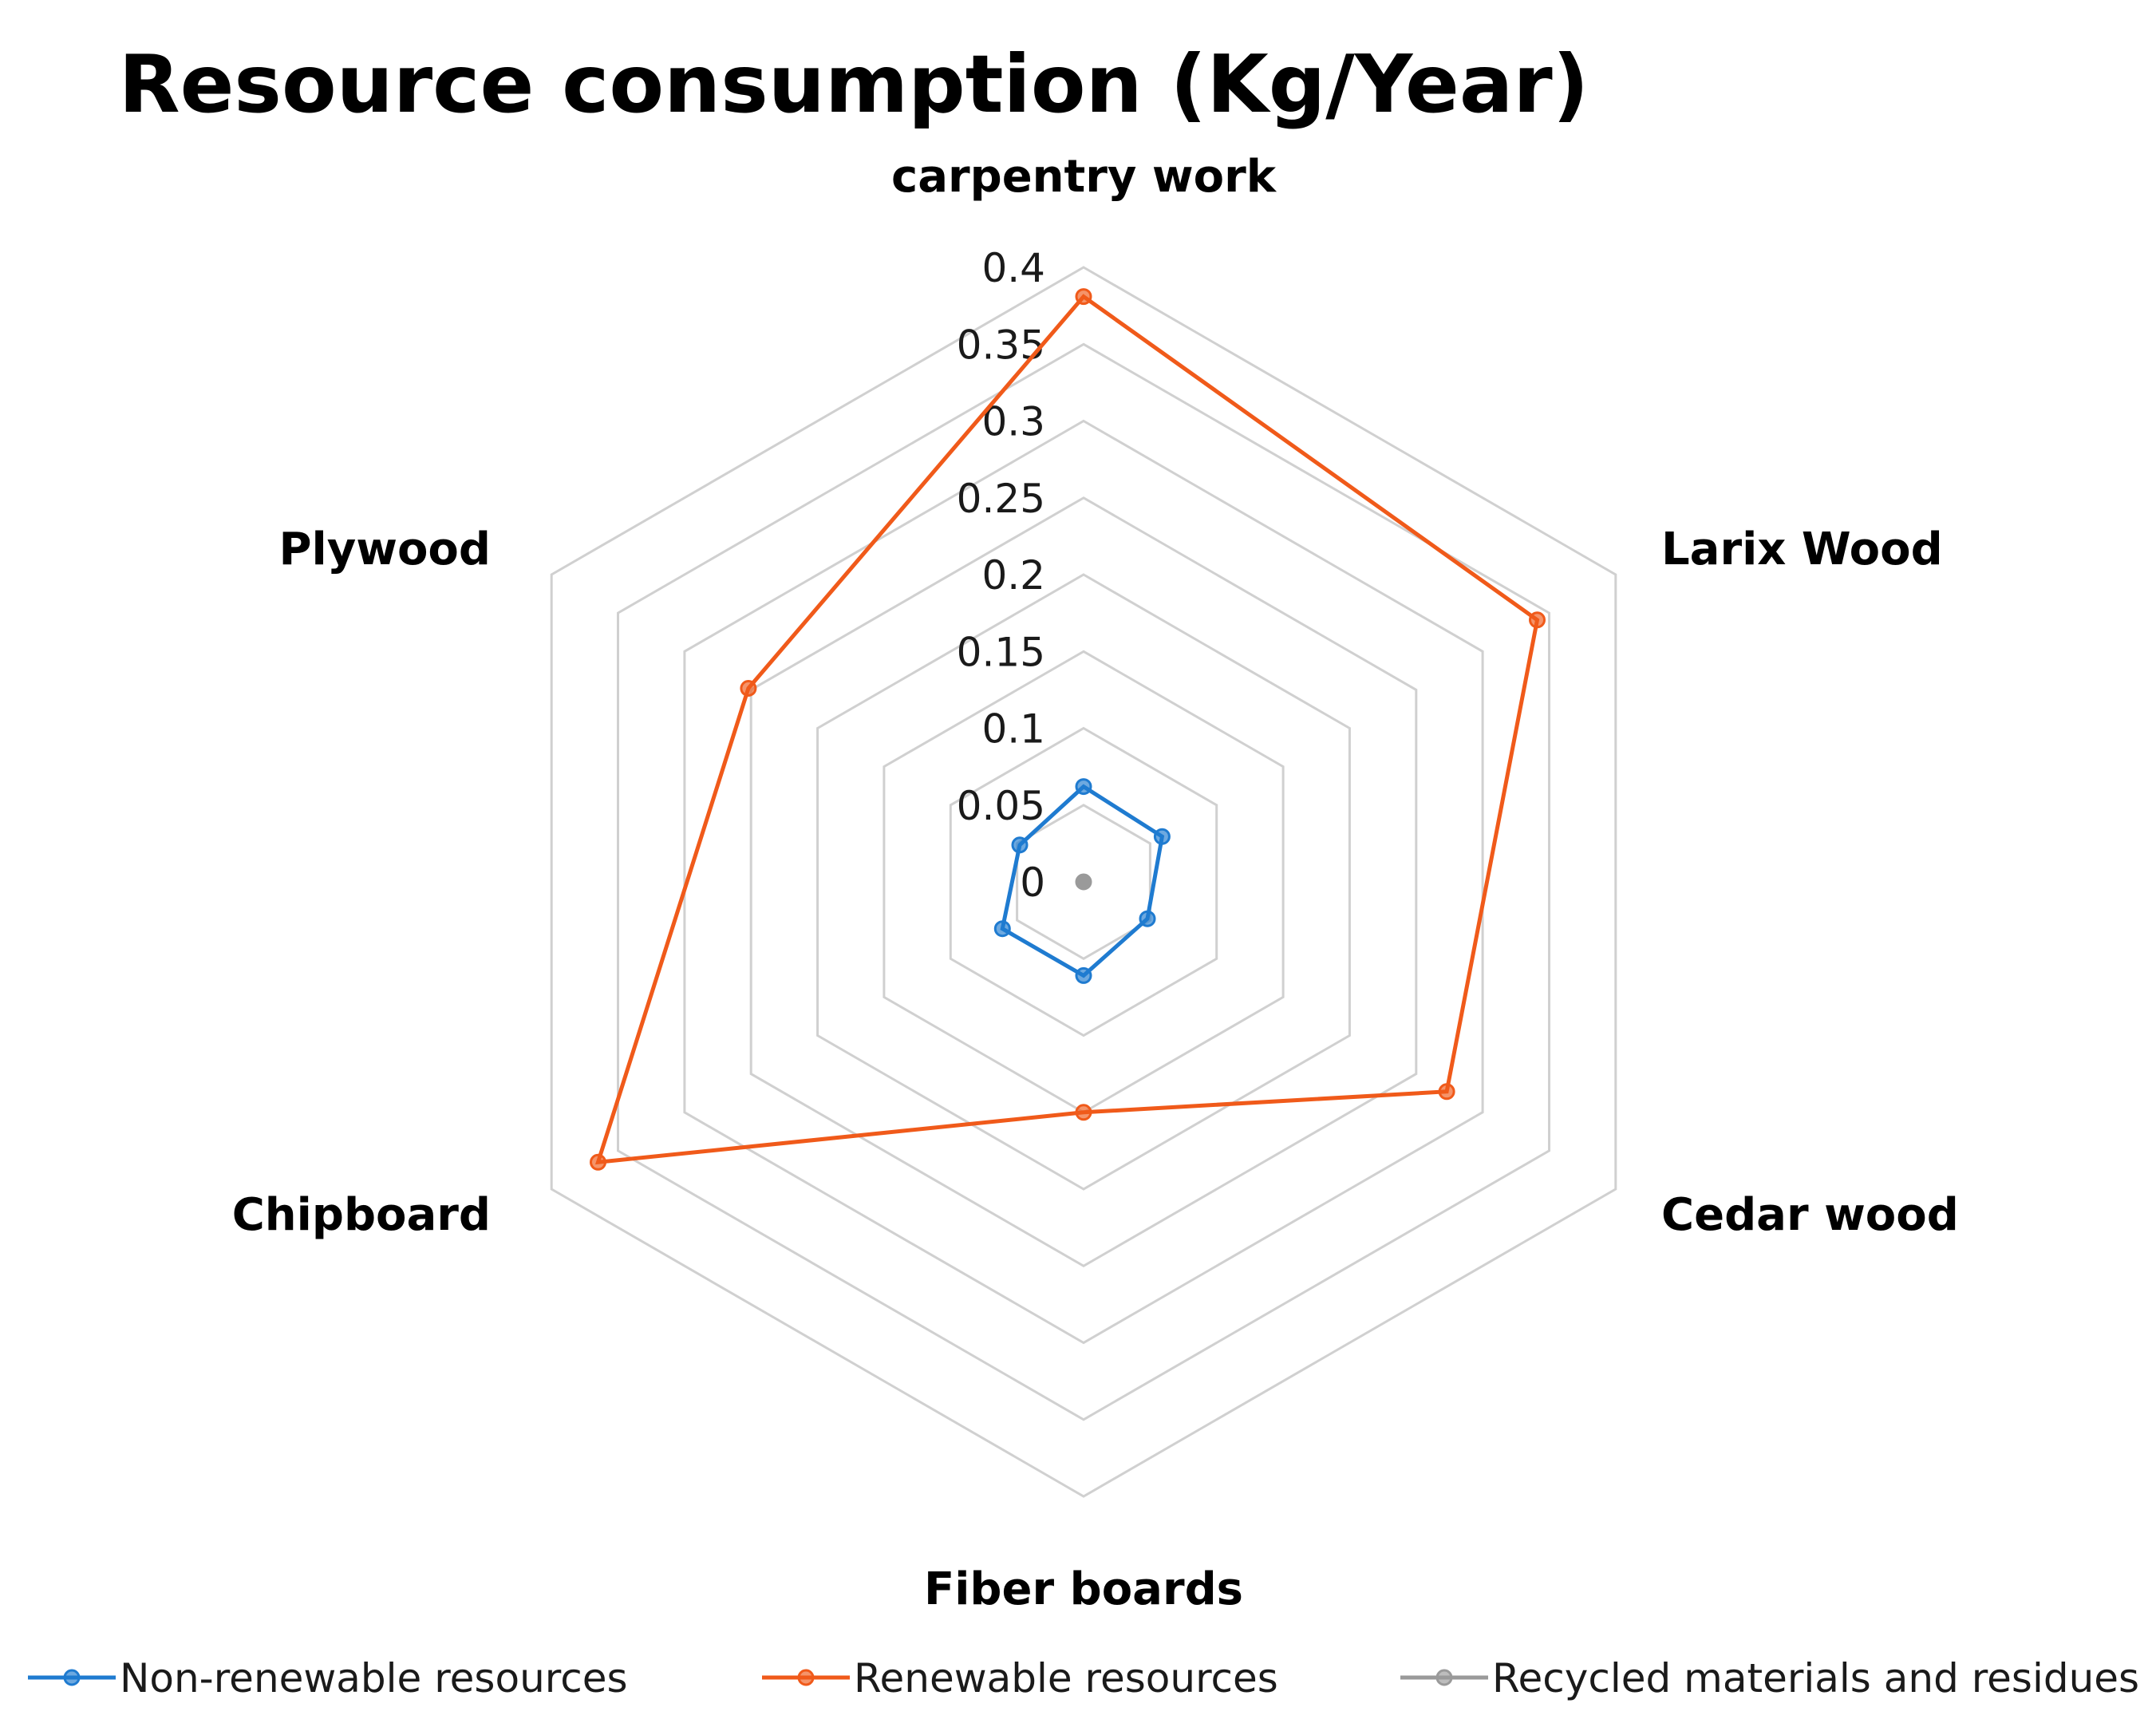 The width and height of the screenshot is (2156, 1731). What do you see at coordinates (1001, 345) in the screenshot?
I see `tick-label: 0.35` at bounding box center [1001, 345].